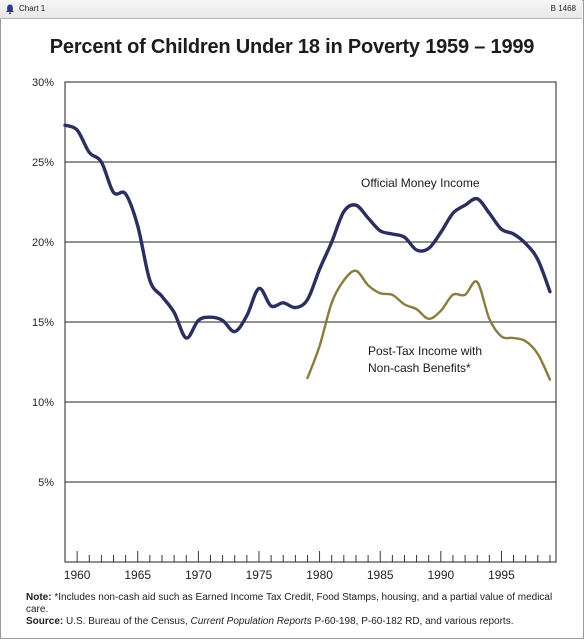  Describe the element at coordinates (291, 9) in the screenshot. I see `window-topbar: Chart 1 B 1468` at that location.